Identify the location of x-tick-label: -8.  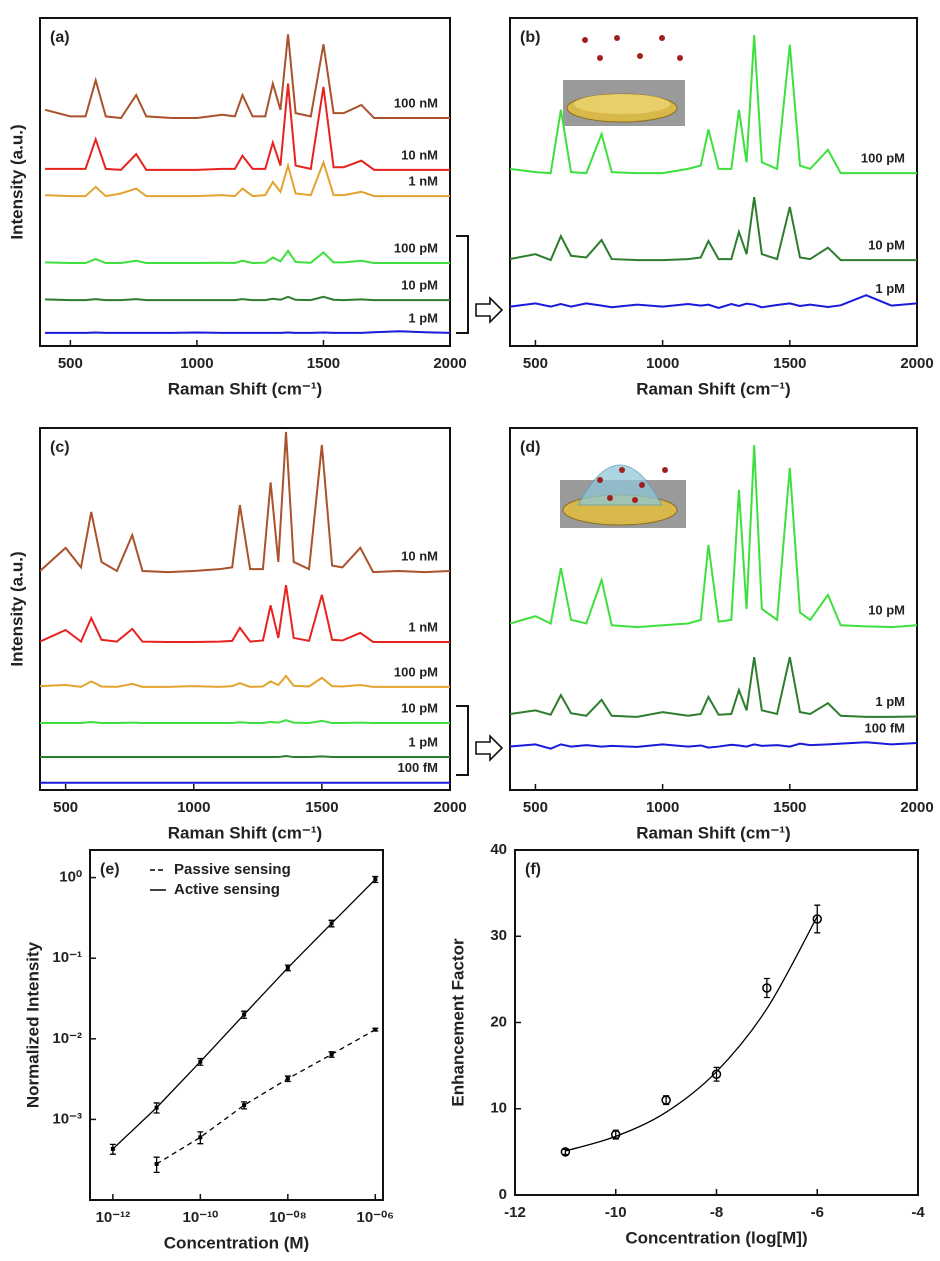
(716, 1212).